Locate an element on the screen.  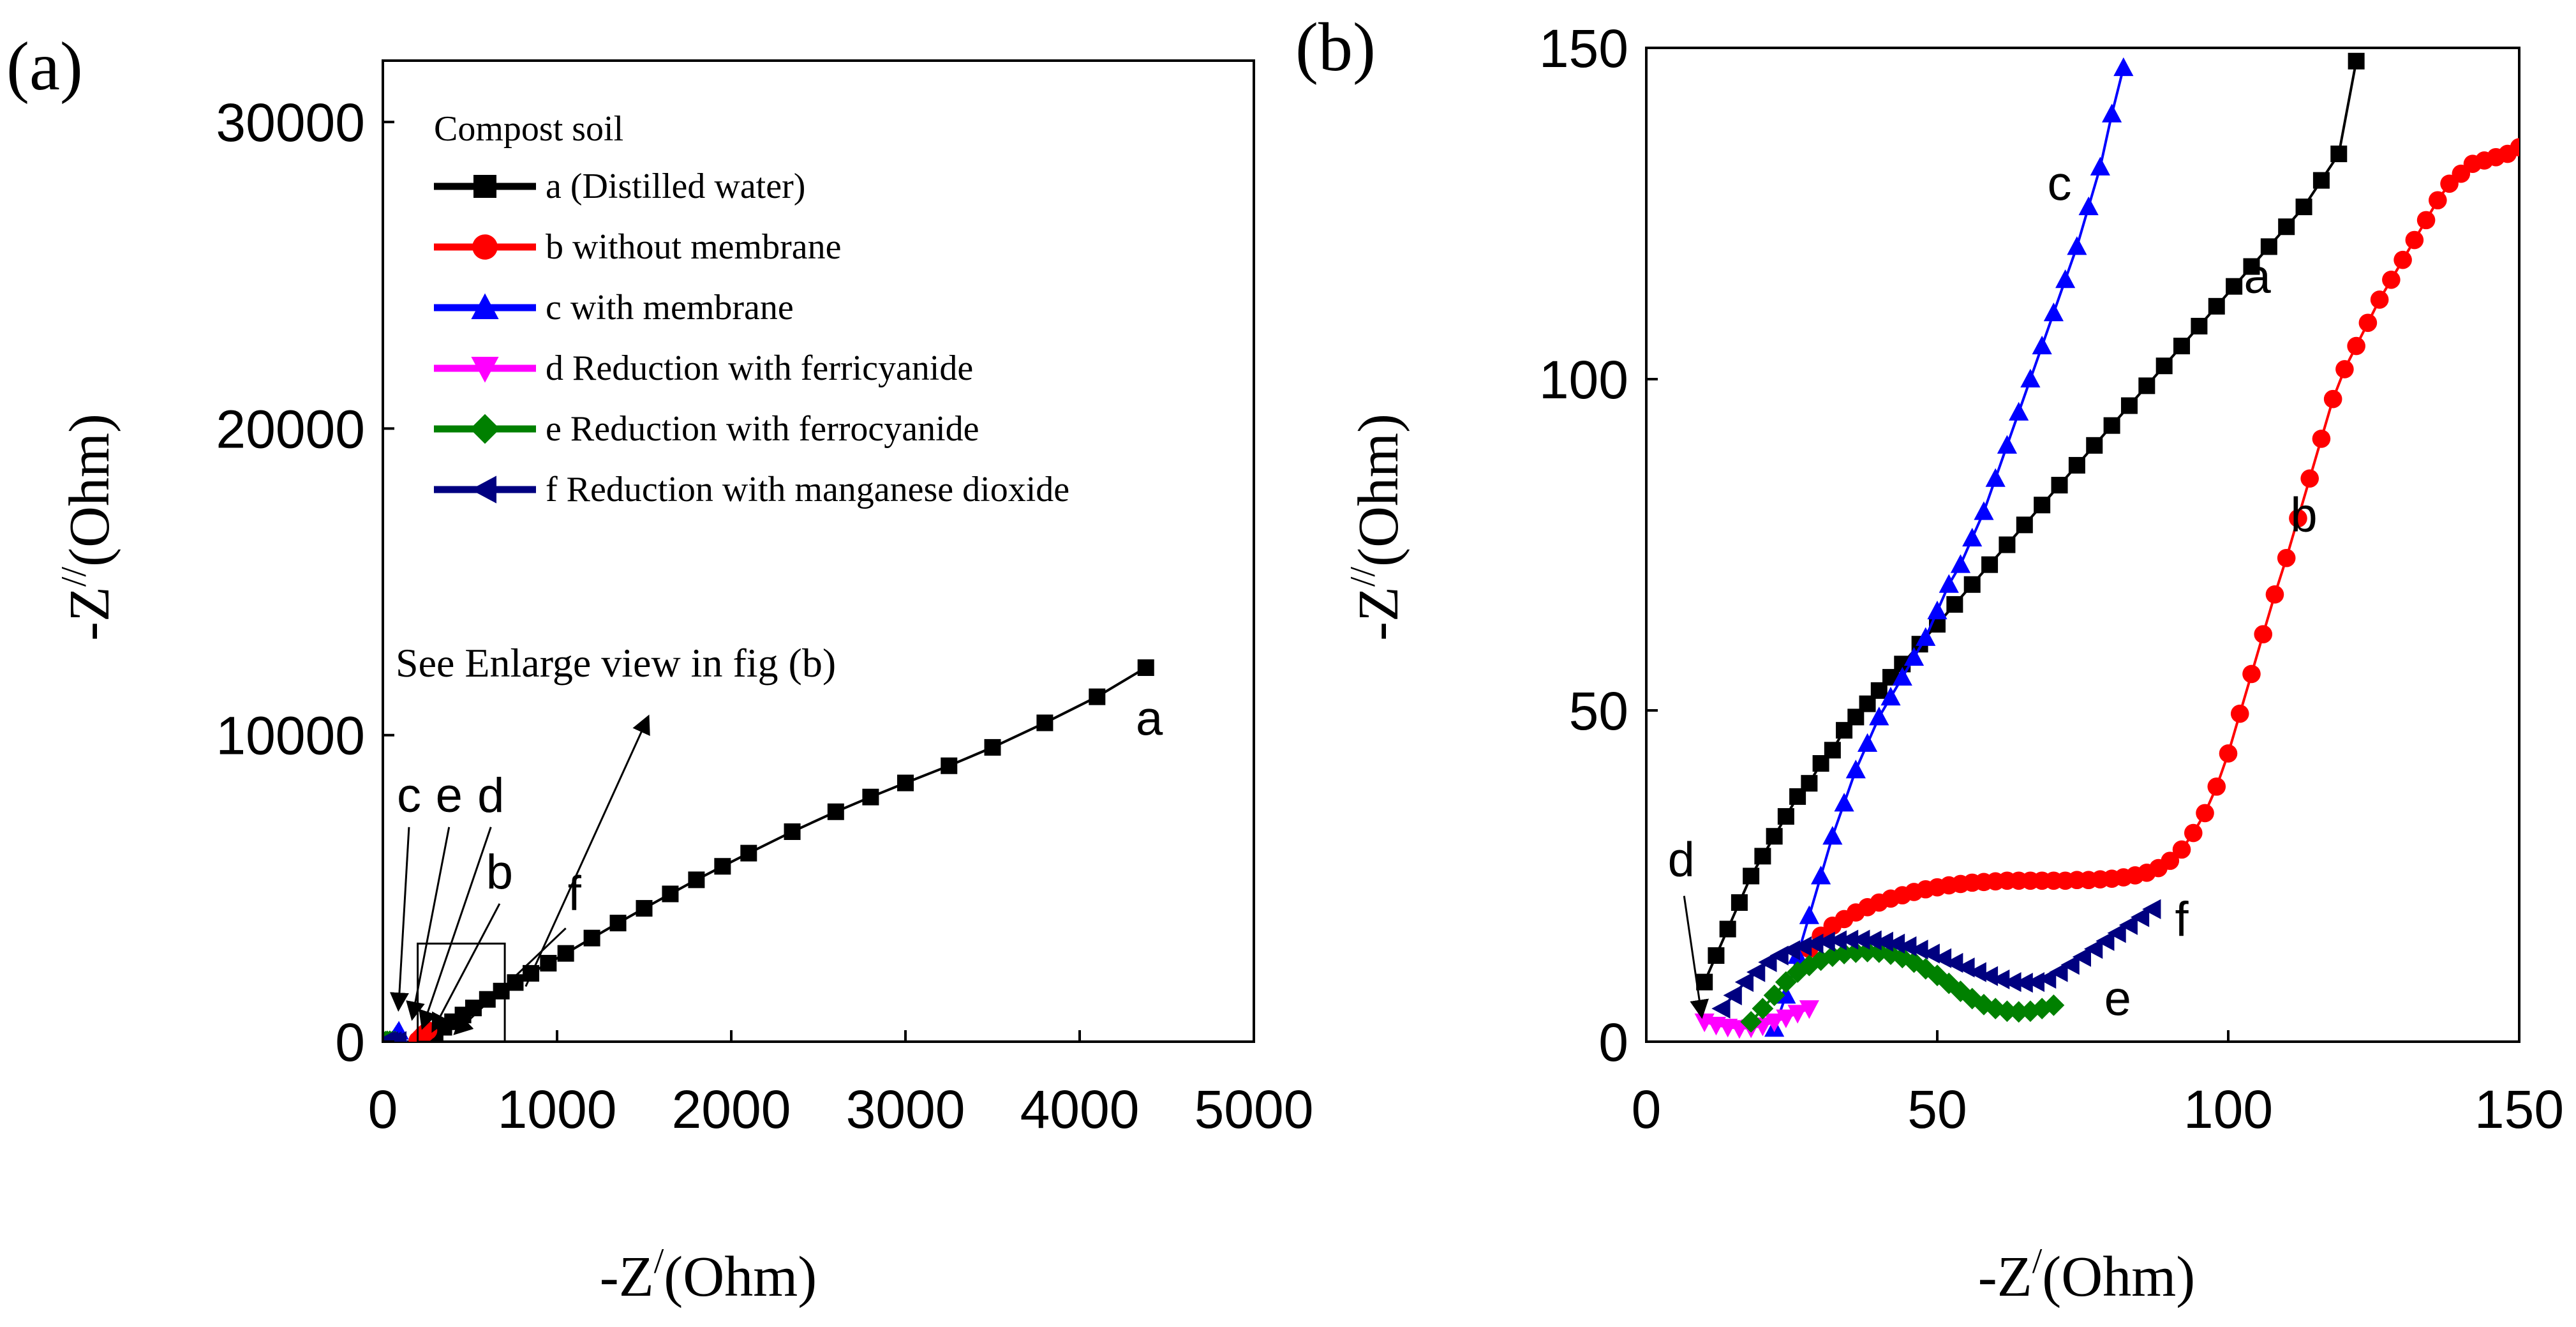
panel-b-y-axis-label: -Z//(Ohm) is located at coordinates (1376, 527).